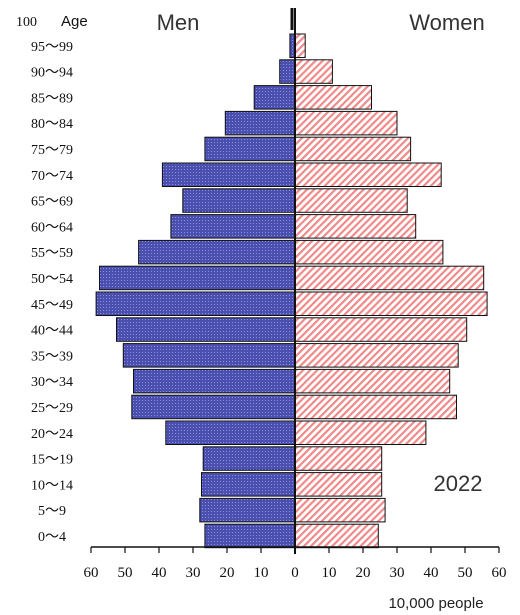 The height and width of the screenshot is (615, 520). What do you see at coordinates (333, 97) in the screenshot?
I see `bar-women-85～89` at bounding box center [333, 97].